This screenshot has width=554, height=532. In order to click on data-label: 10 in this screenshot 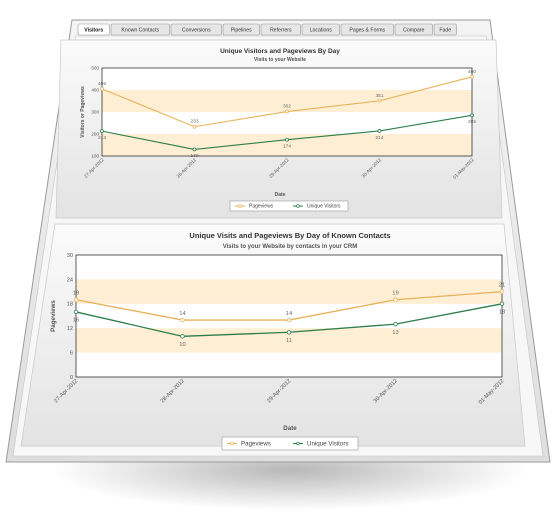, I will do `click(182, 345)`.